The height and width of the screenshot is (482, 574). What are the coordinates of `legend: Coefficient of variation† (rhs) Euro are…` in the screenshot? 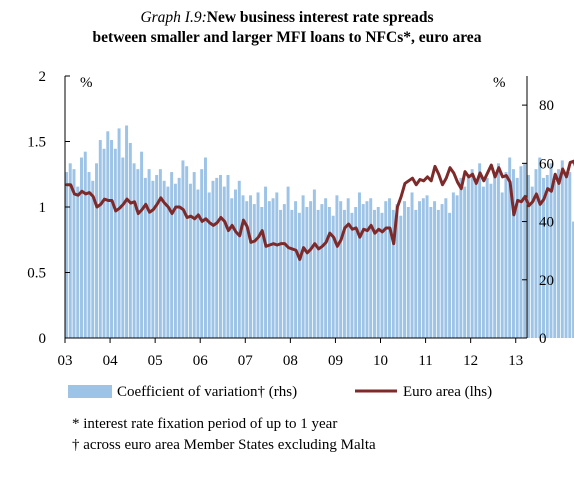 It's located at (280, 392).